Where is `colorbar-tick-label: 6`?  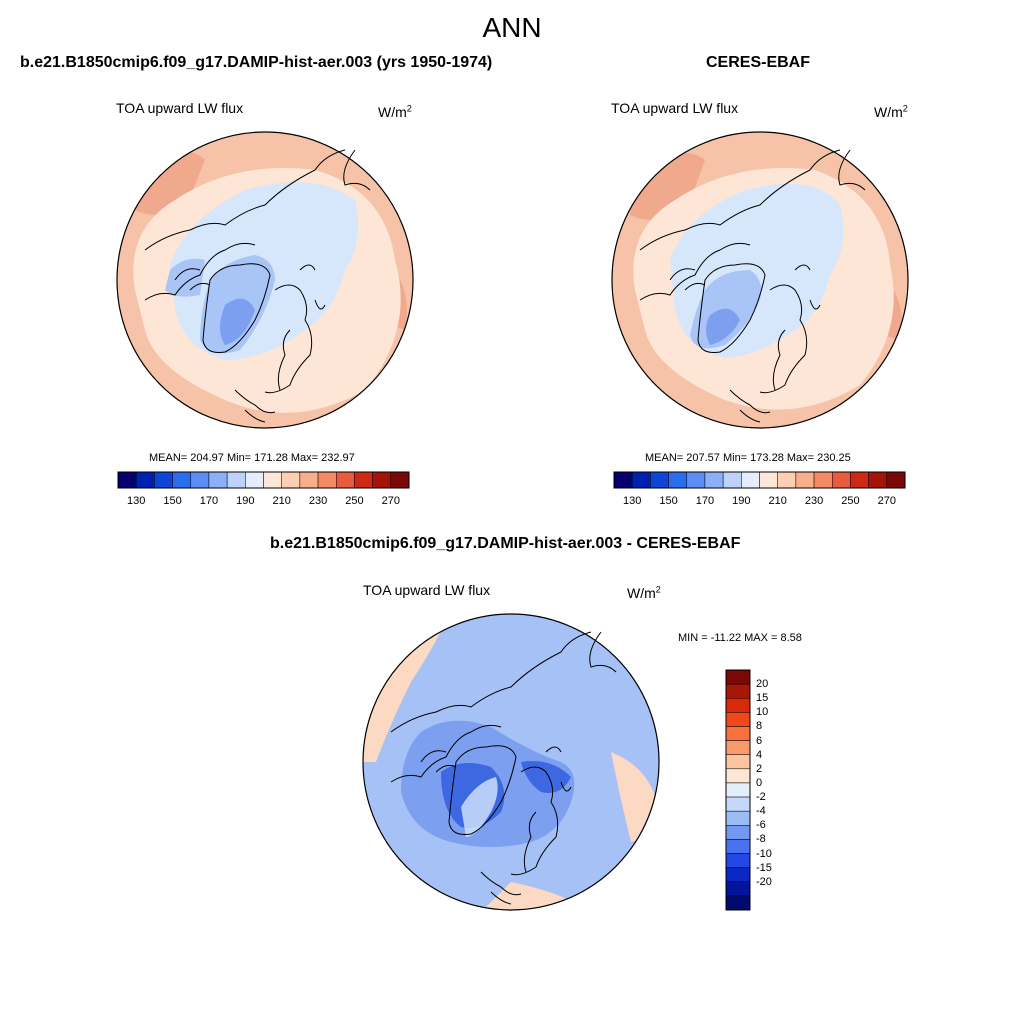
colorbar-tick-label: 6 is located at coordinates (759, 740).